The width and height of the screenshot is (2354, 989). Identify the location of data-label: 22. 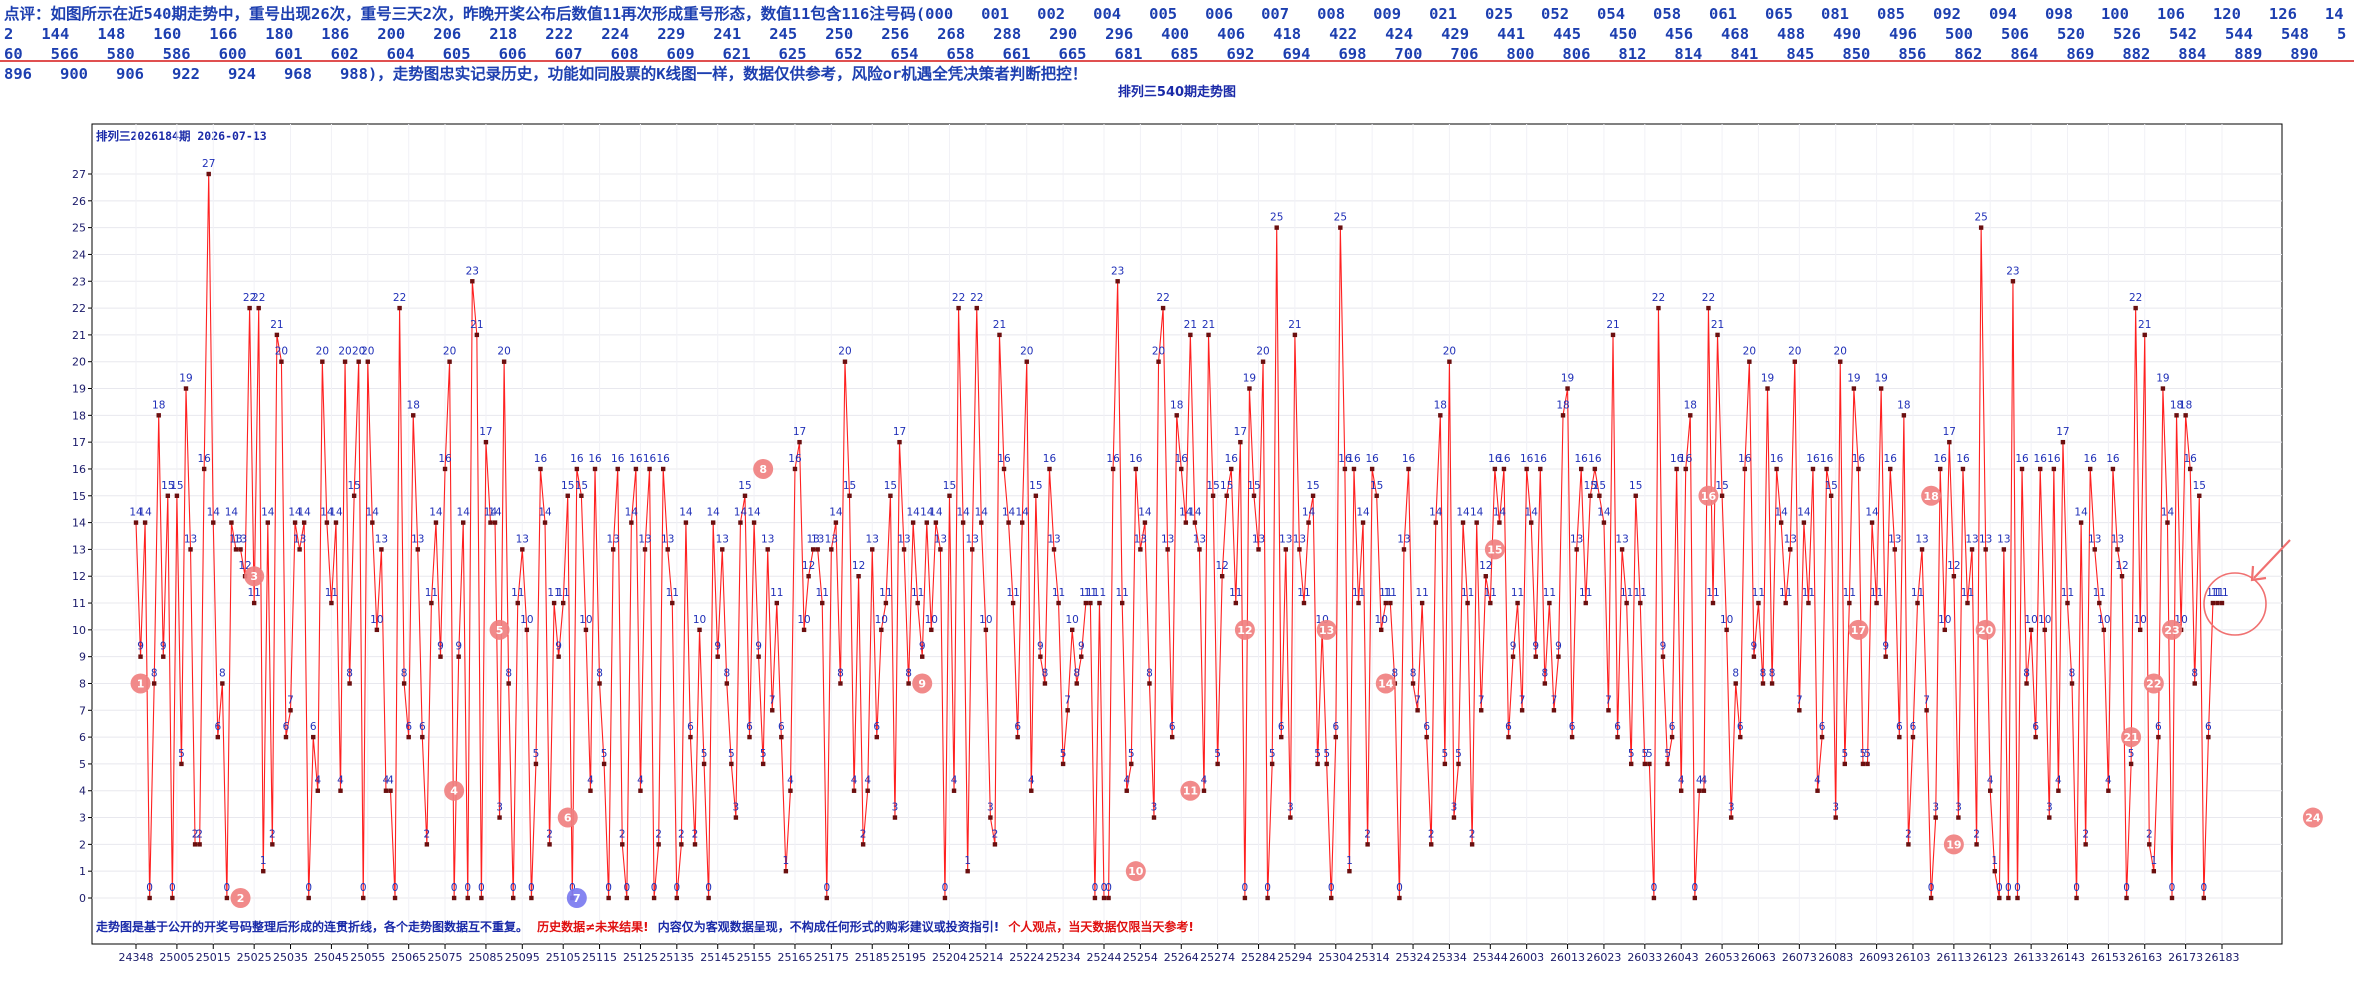
(1658, 298).